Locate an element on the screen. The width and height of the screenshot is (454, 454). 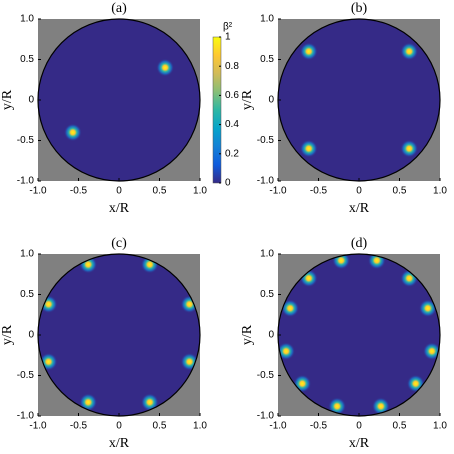
colorbar-tick-label: 0.6 is located at coordinates (232, 95).